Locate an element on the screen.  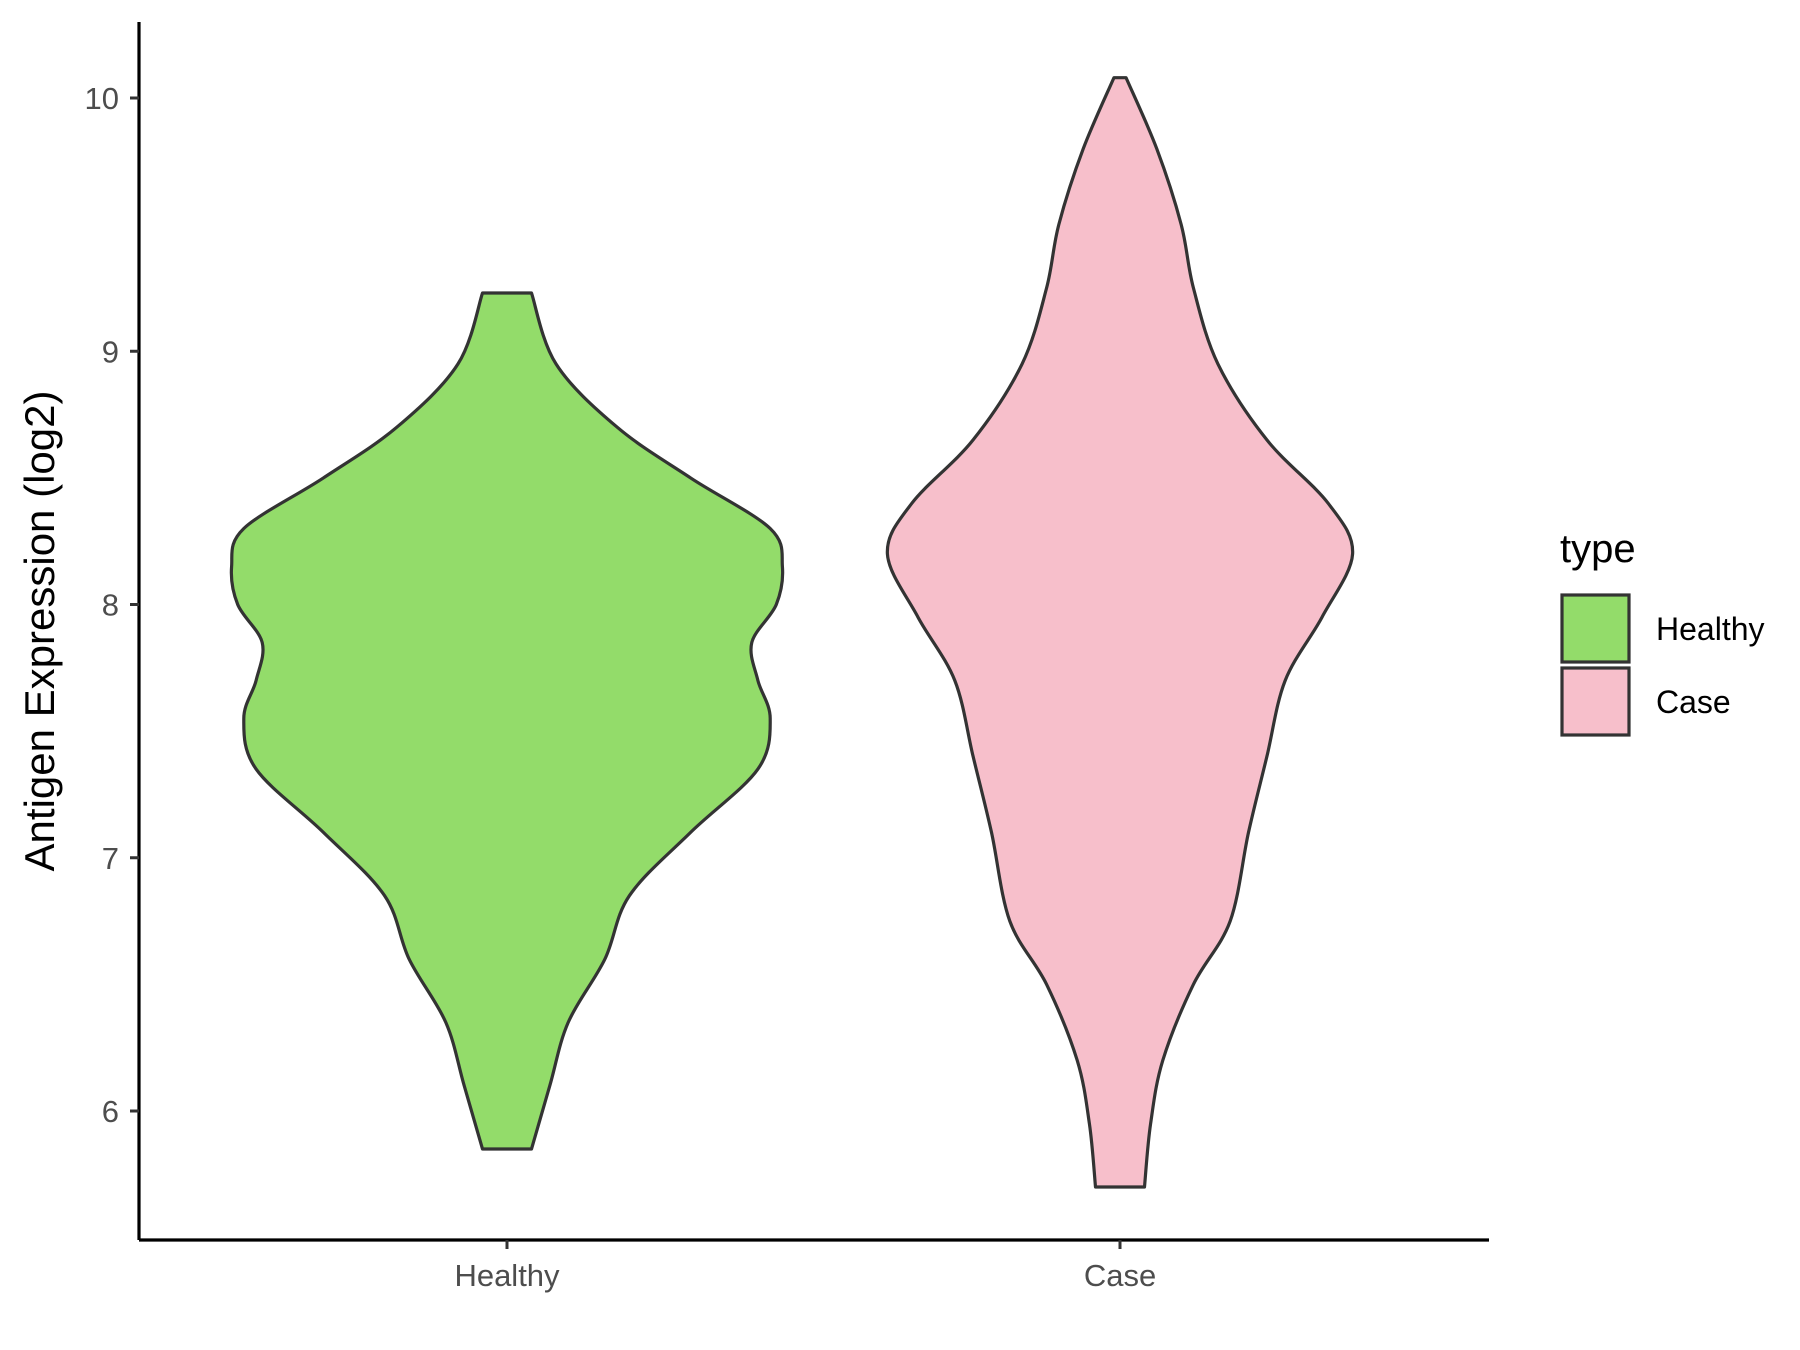
y-tick-label: 10 is located at coordinates (102, 98).